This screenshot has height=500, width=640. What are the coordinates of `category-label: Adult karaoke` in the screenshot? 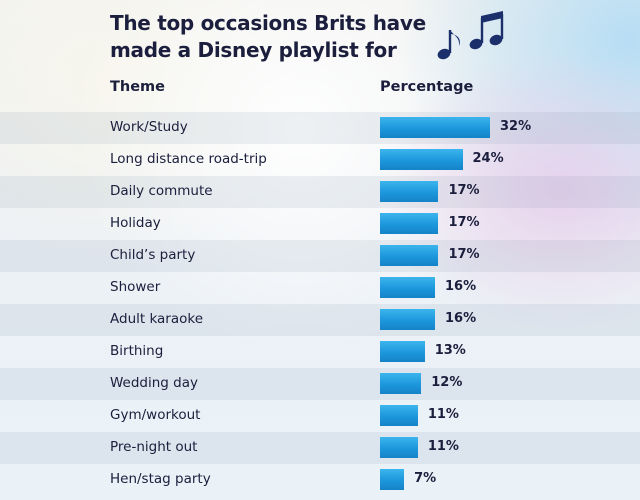 It's located at (157, 319).